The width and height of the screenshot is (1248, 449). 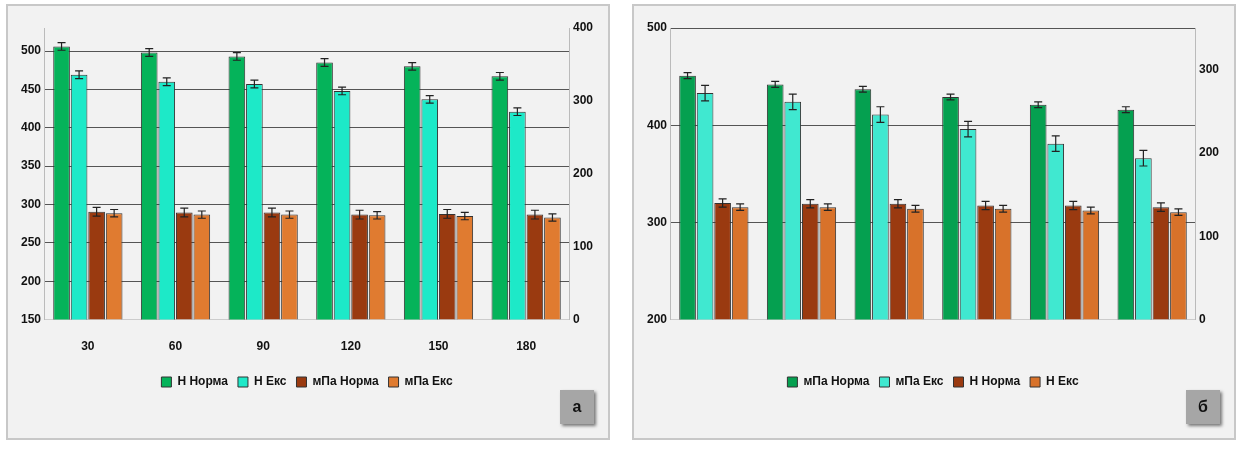 What do you see at coordinates (31, 88) in the screenshot?
I see `y-tick-label: 450` at bounding box center [31, 88].